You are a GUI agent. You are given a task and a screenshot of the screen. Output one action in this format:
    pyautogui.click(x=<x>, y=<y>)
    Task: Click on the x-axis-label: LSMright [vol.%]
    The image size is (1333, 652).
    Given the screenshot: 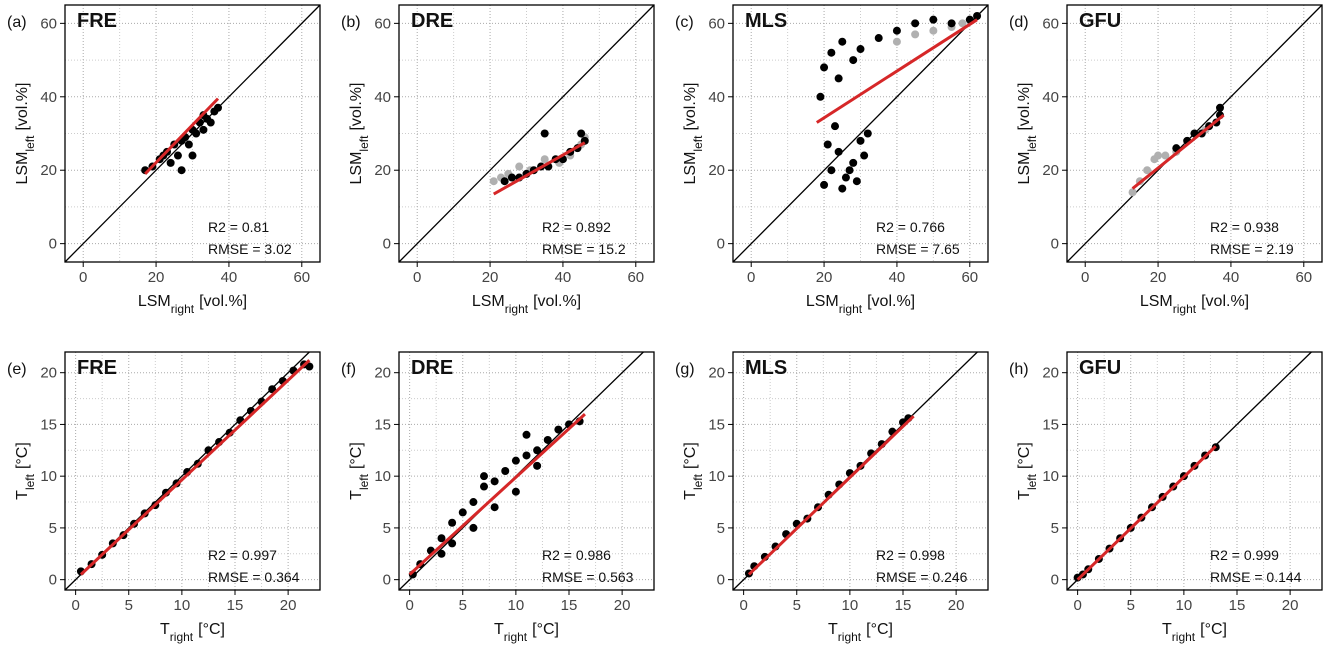 What is the action you would take?
    pyautogui.click(x=526, y=304)
    